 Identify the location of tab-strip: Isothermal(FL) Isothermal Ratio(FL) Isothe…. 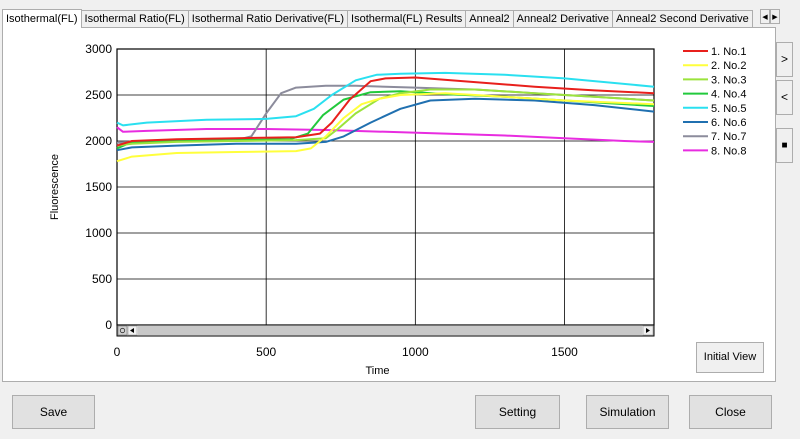
(380, 18).